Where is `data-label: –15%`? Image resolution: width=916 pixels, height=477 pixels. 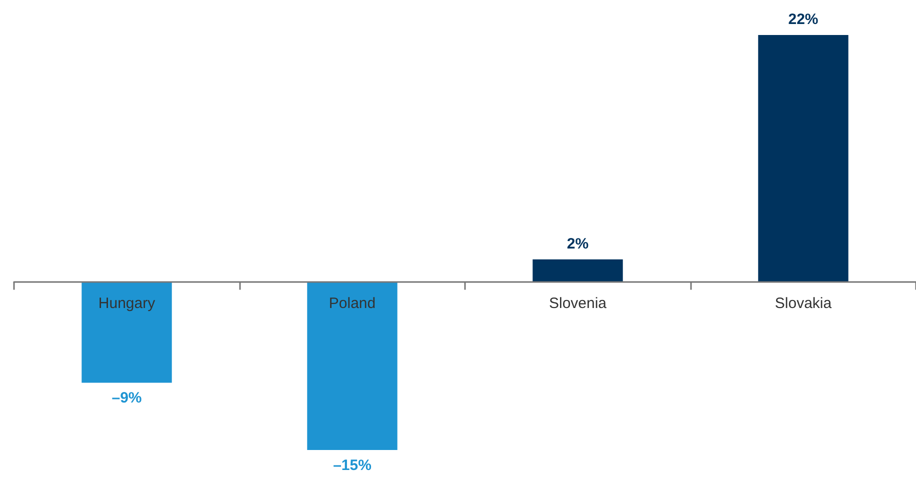 data-label: –15% is located at coordinates (352, 465).